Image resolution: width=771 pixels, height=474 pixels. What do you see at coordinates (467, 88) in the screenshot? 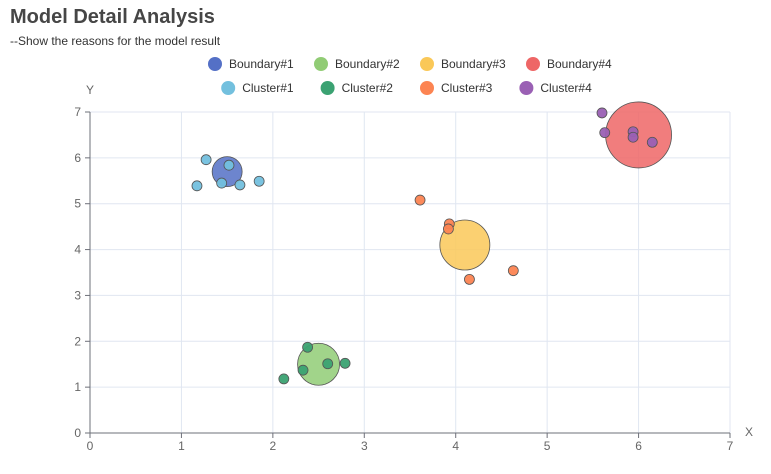
I see `legend-label: Cluster#3` at bounding box center [467, 88].